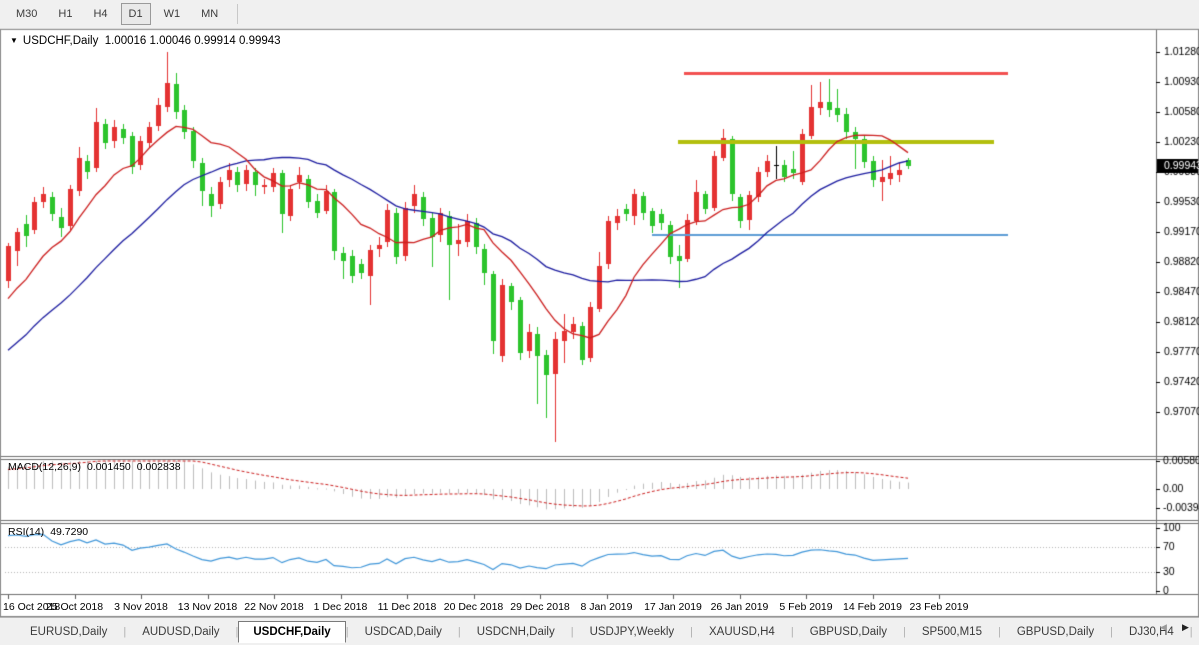 The height and width of the screenshot is (645, 1199). Describe the element at coordinates (32, 607) in the screenshot. I see `date-tick-label: 16 Oct 2018` at that location.